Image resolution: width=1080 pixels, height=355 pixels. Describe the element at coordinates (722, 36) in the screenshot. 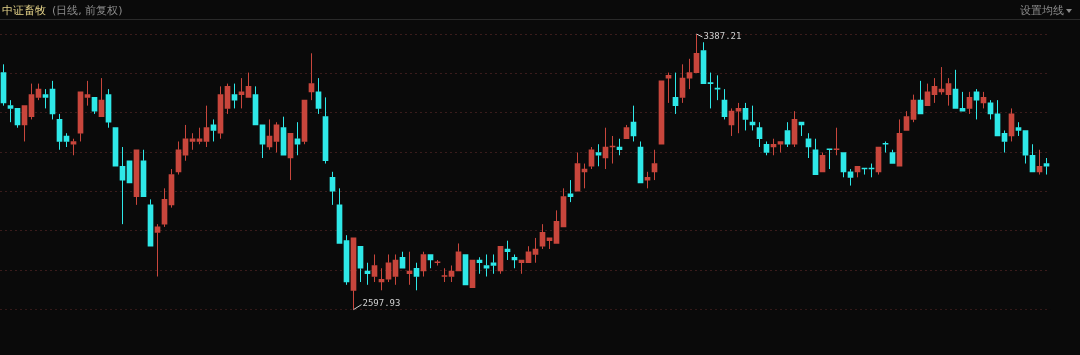

I see `annotation: 3387.21` at that location.